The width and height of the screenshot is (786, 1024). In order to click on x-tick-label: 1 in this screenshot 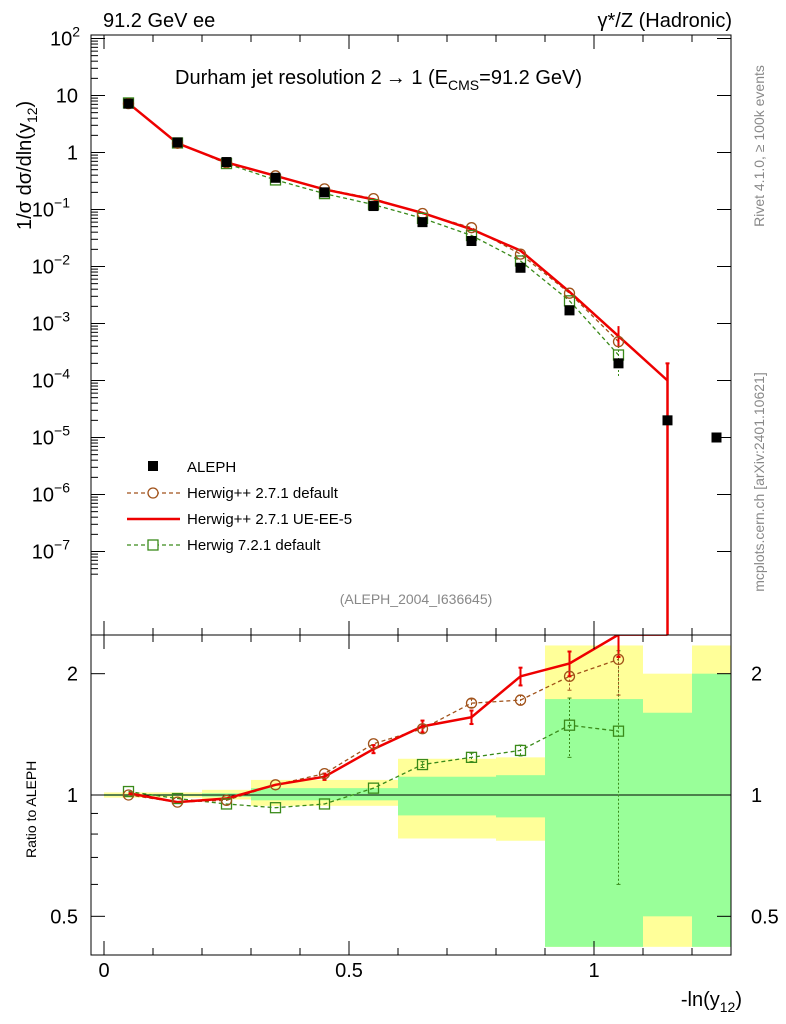, I will do `click(593, 971)`.